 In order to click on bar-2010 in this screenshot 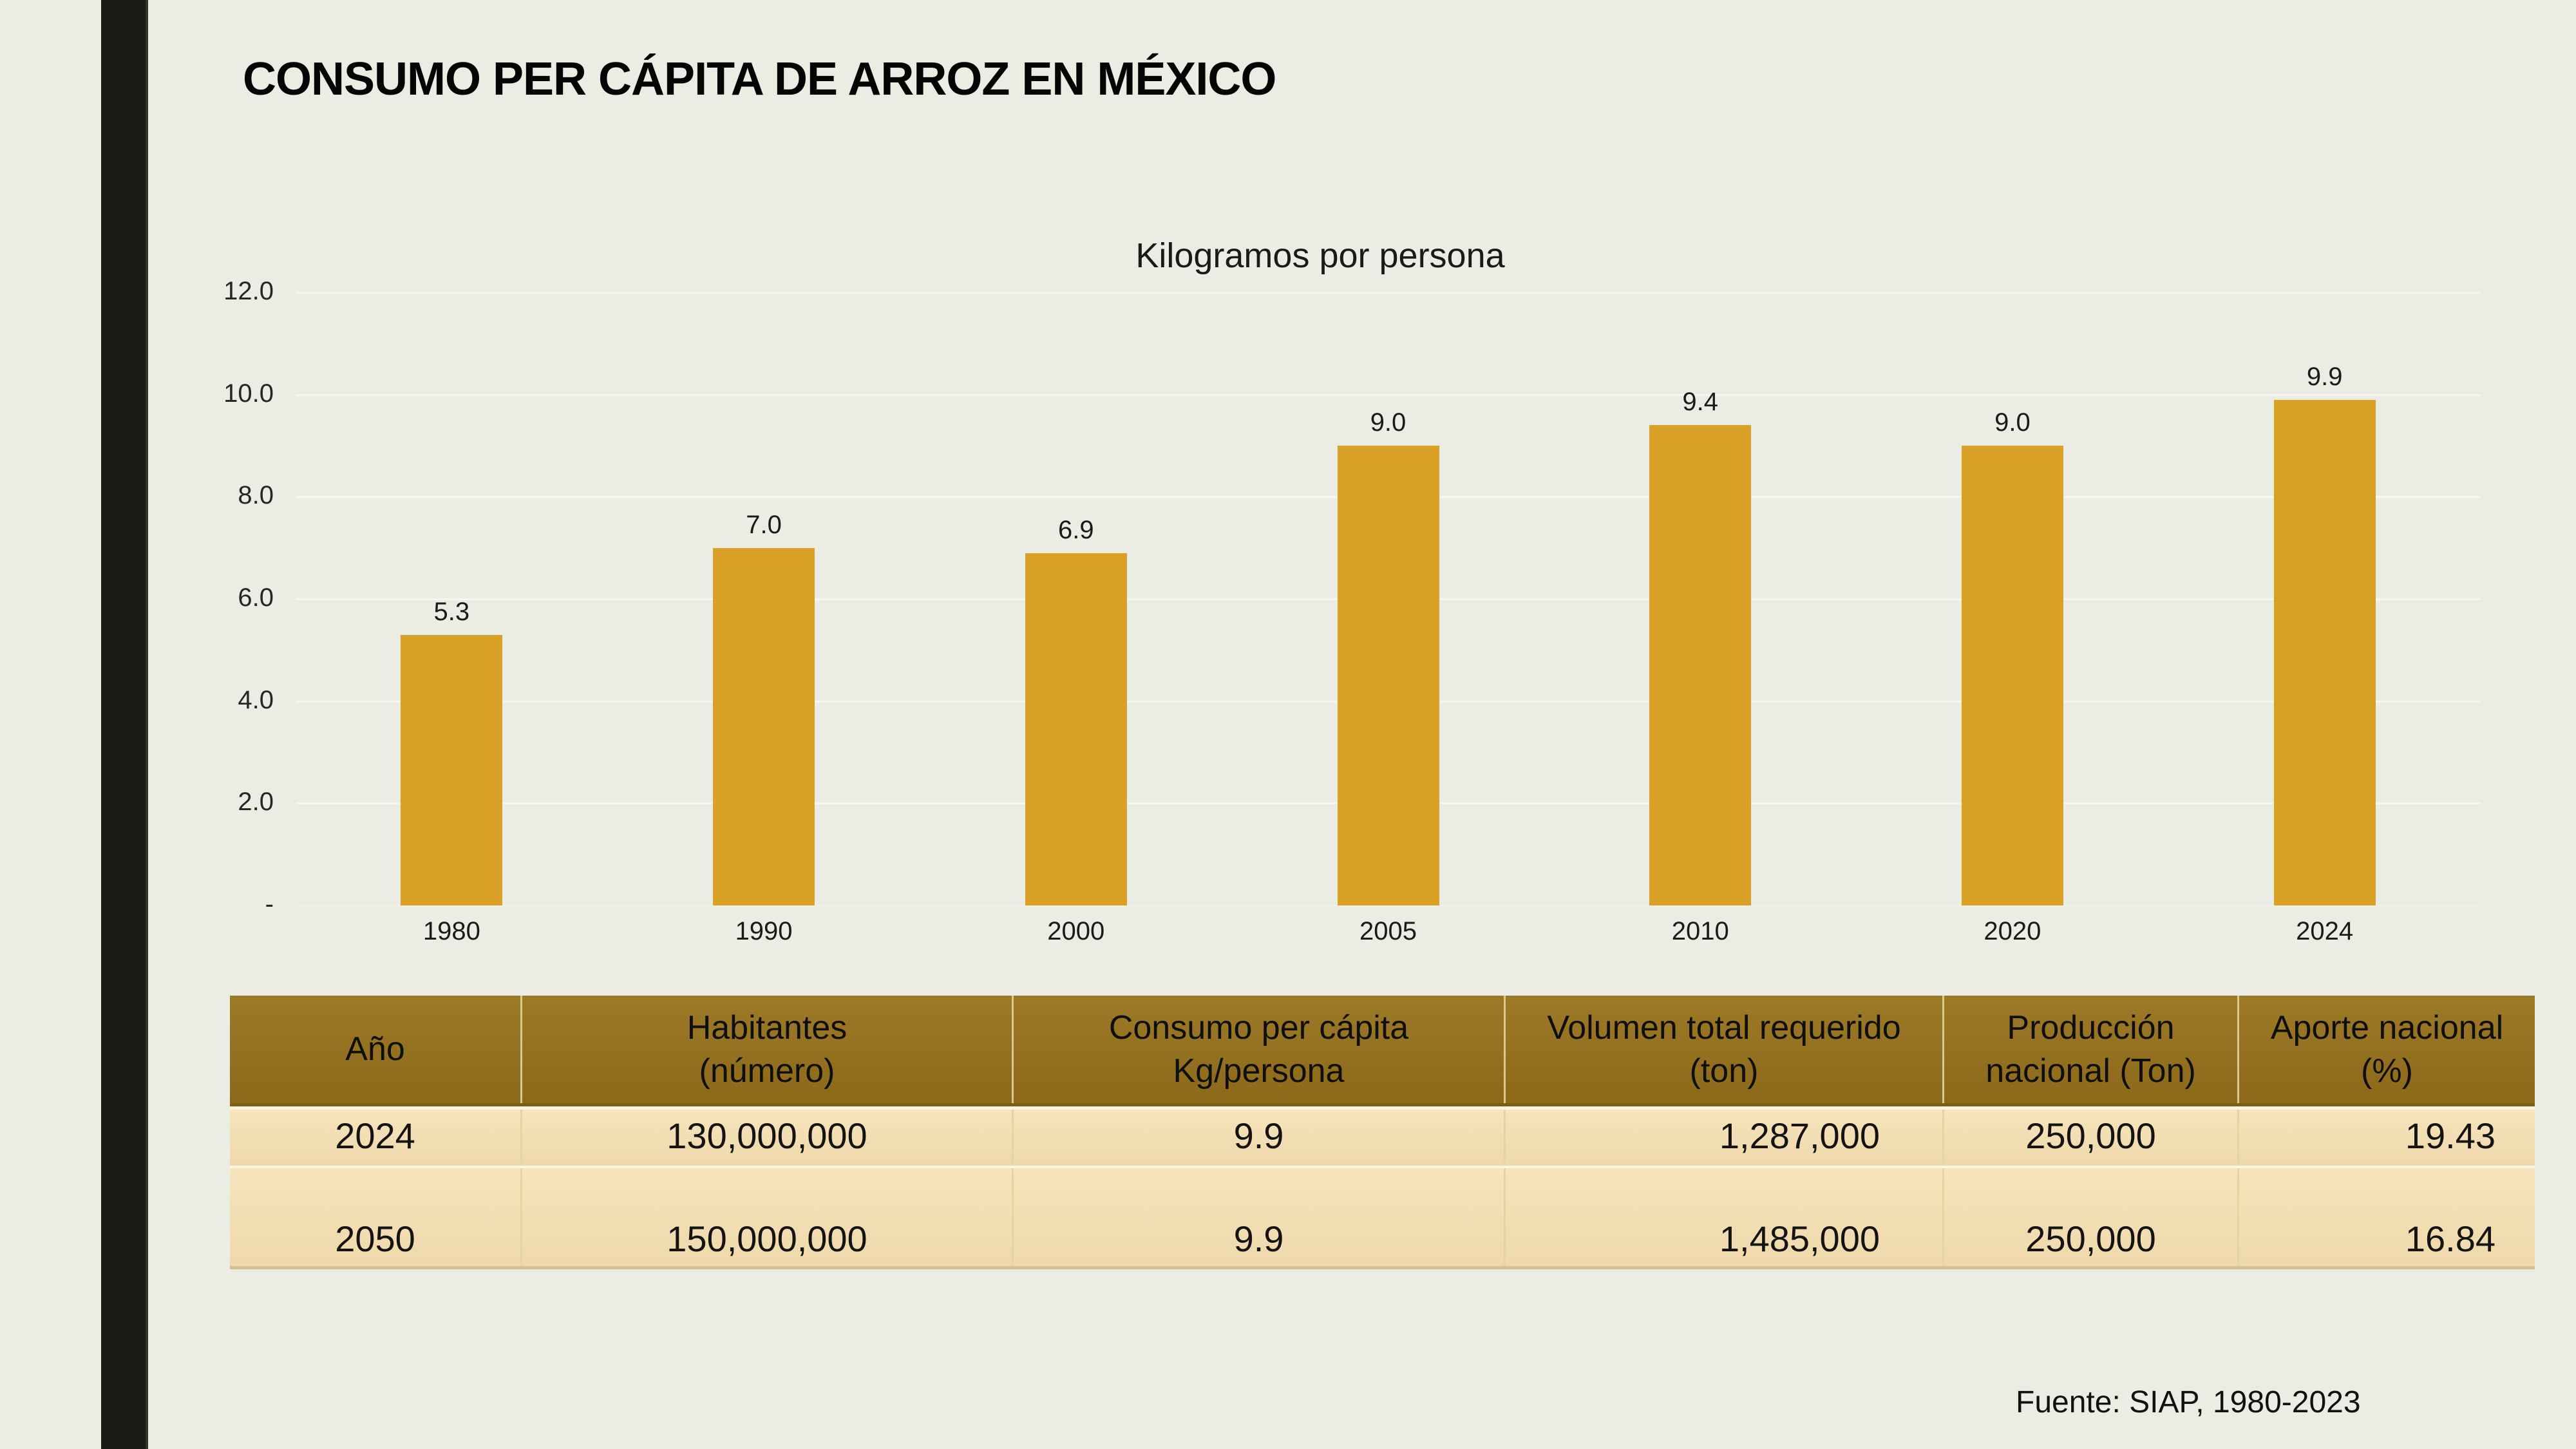, I will do `click(1700, 665)`.